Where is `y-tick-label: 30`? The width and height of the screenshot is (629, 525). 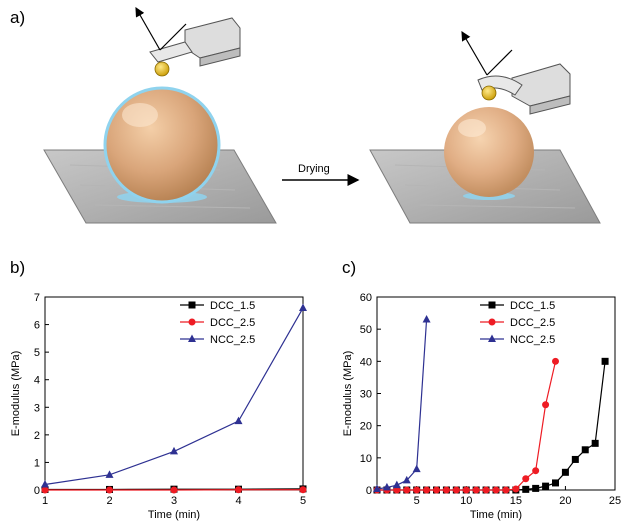 y-tick-label: 30 is located at coordinates (366, 395).